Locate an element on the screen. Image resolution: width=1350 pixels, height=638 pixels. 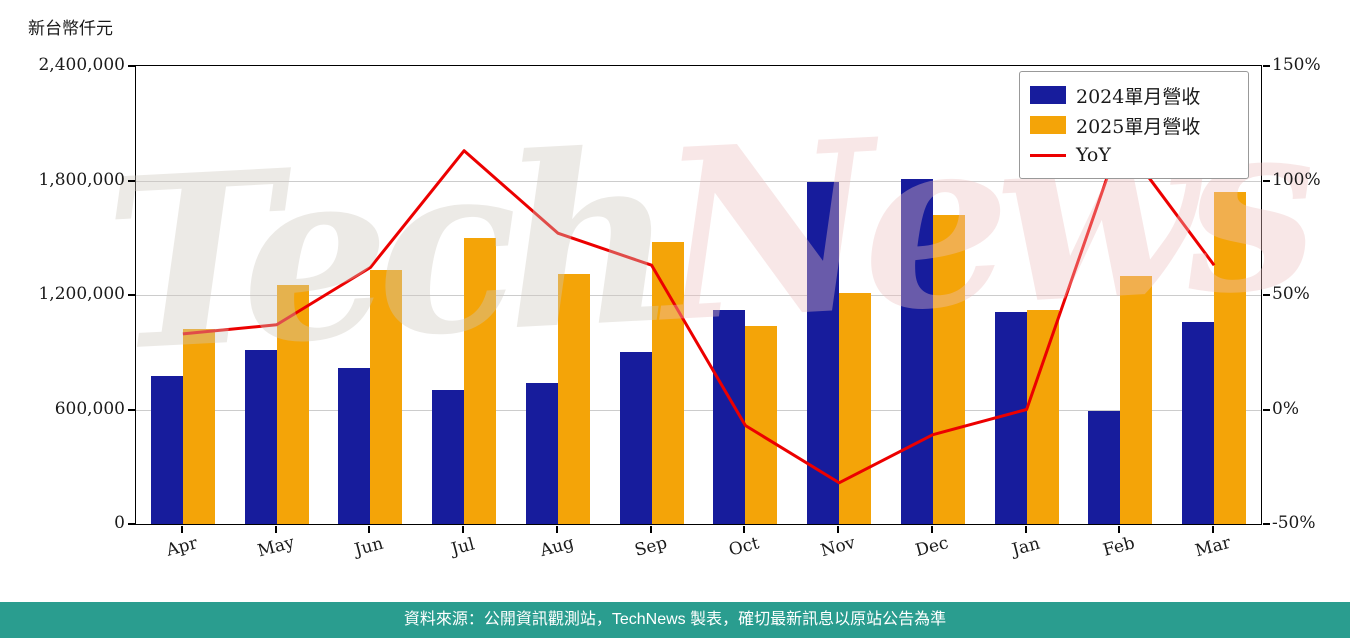
bar-2024-jan is located at coordinates (1010, 418).